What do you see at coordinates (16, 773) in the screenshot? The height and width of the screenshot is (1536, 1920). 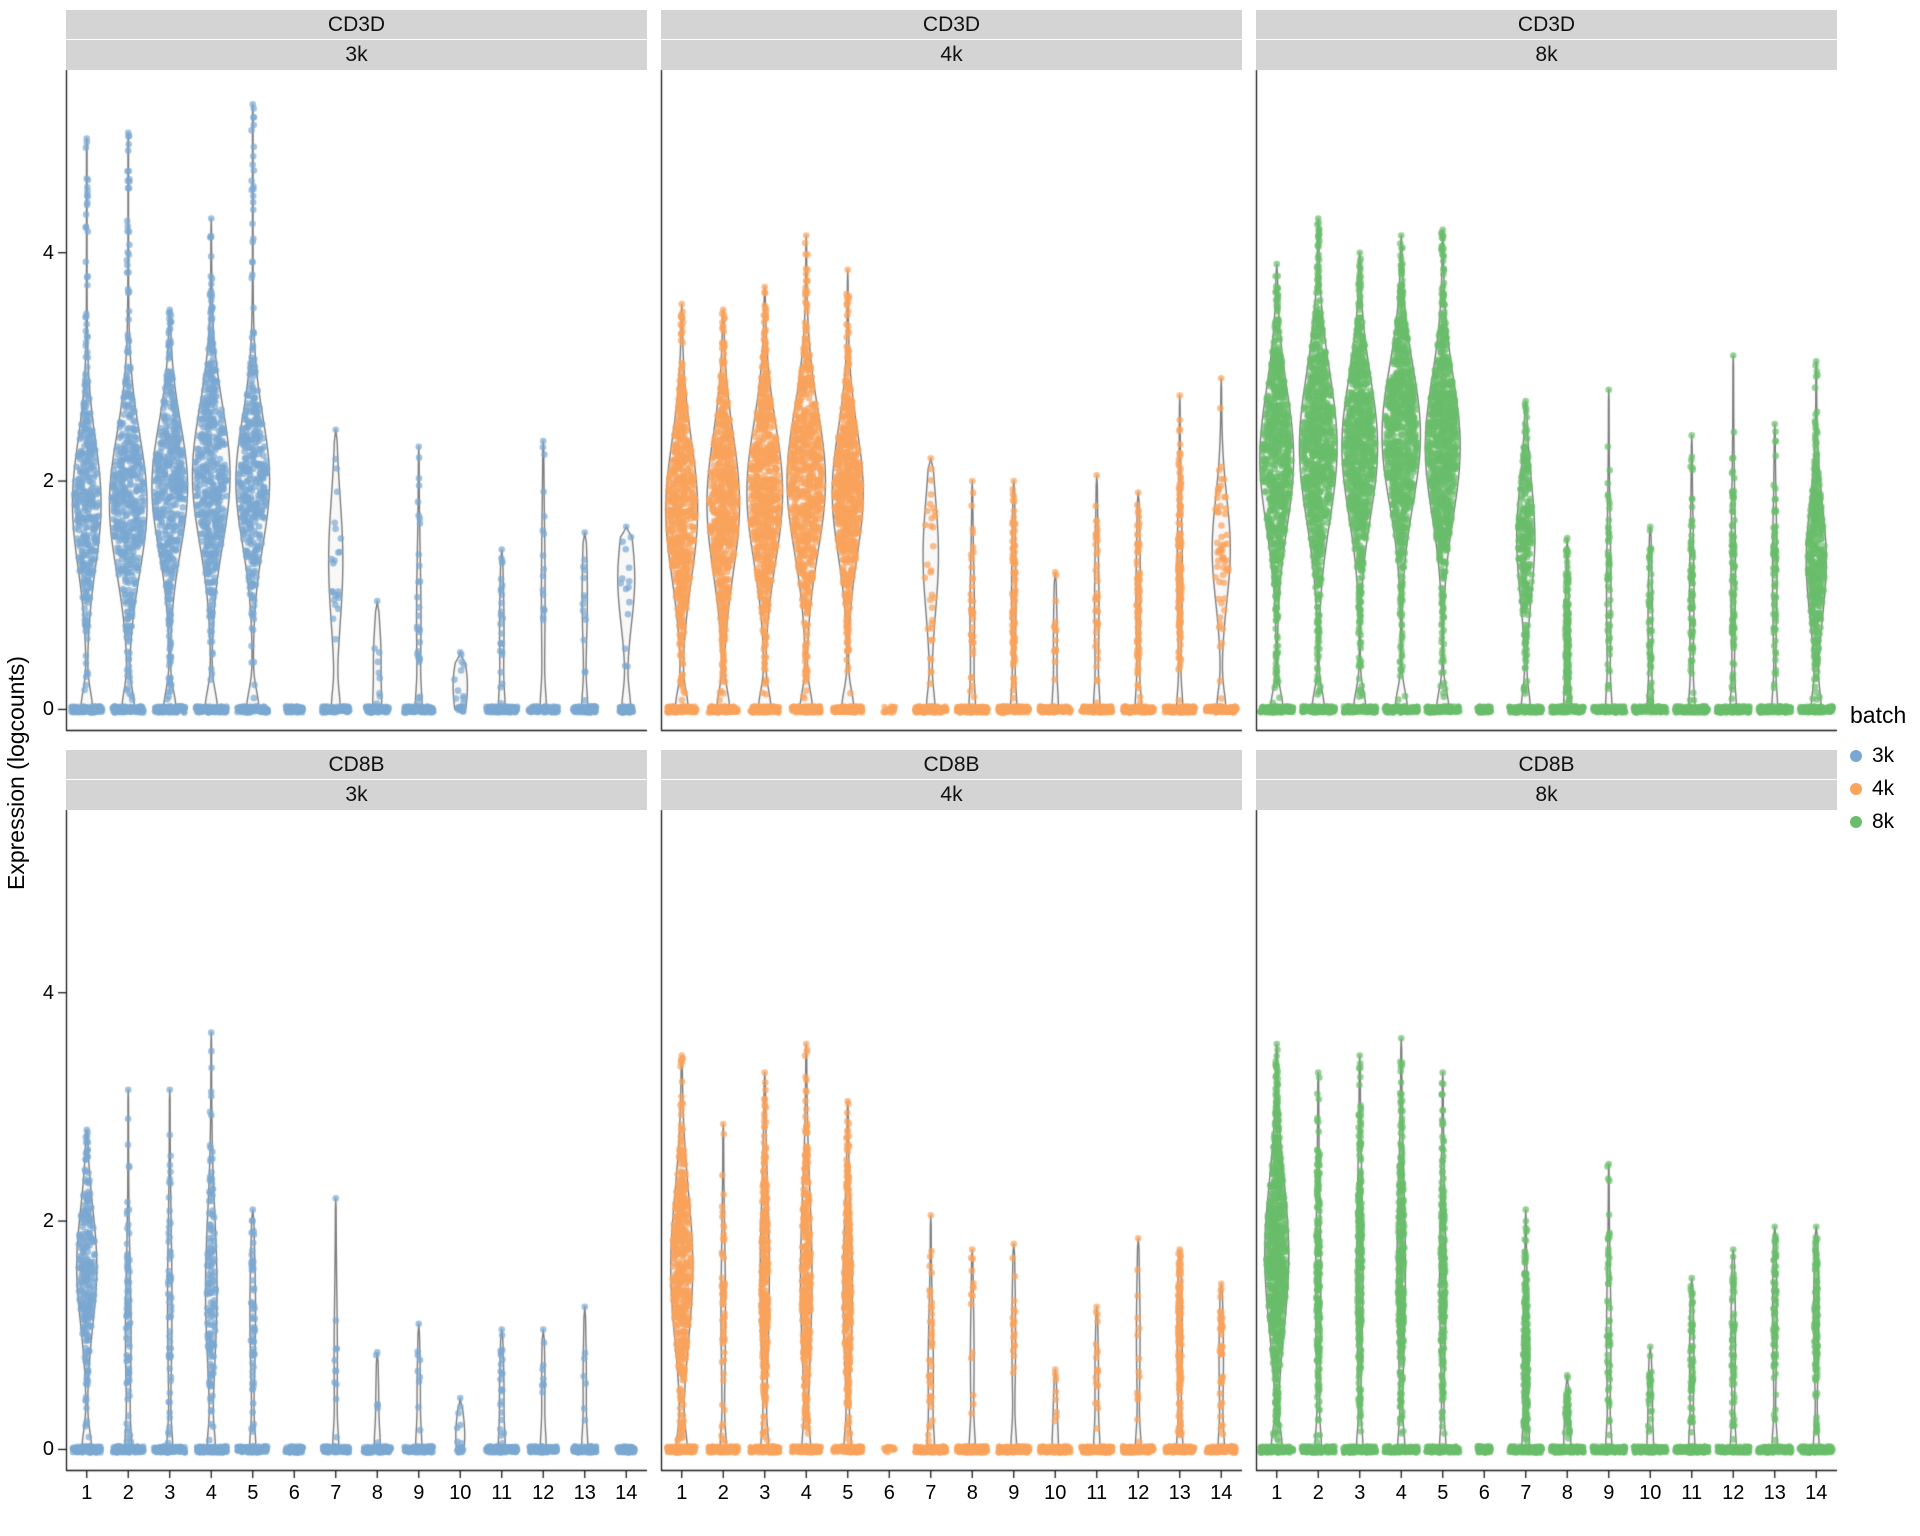 I see `y-axis-title: Expression (logcounts)` at bounding box center [16, 773].